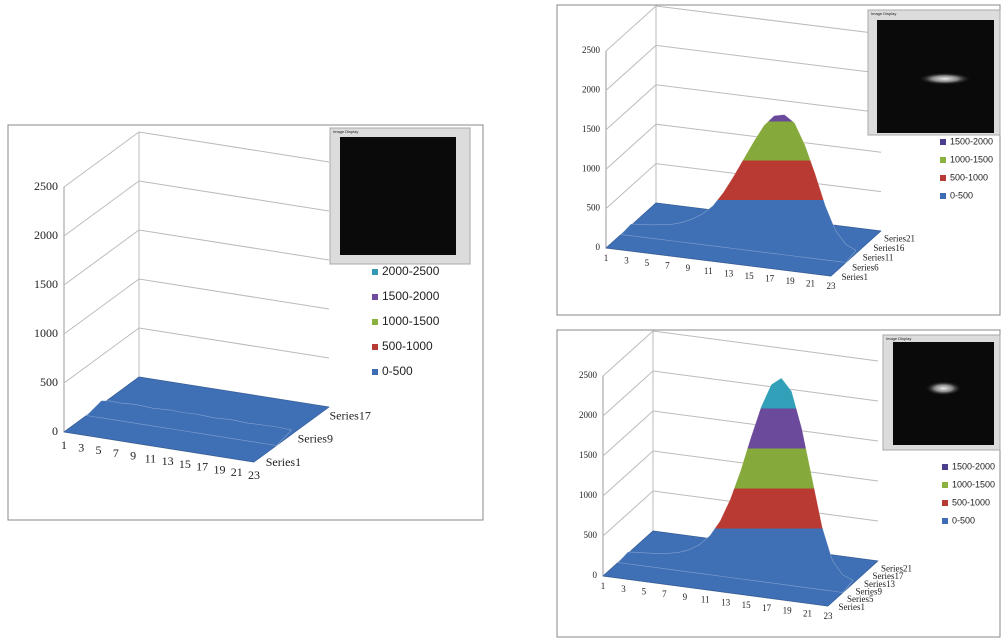 The height and width of the screenshot is (639, 1002). What do you see at coordinates (411, 321) in the screenshot?
I see `legend-label: 1000-1500` at bounding box center [411, 321].